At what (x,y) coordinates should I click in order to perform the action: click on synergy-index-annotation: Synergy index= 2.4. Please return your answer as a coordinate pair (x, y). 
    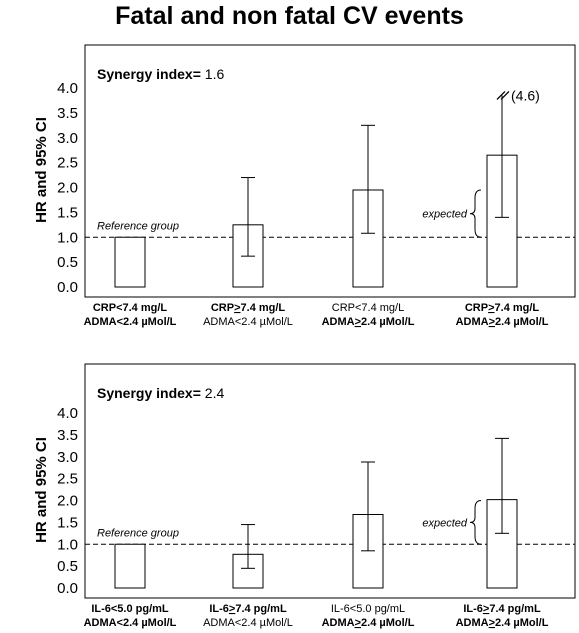
    Looking at the image, I should click on (160, 393).